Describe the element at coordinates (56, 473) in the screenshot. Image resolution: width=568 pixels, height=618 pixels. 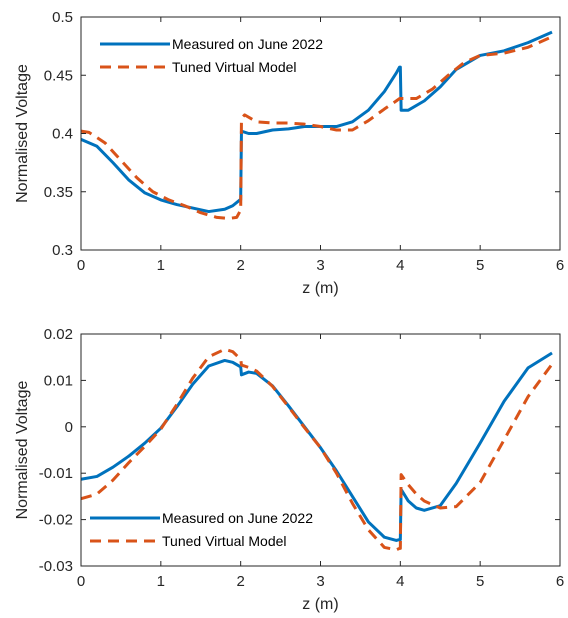
I see `y-tick-label: -0.01` at that location.